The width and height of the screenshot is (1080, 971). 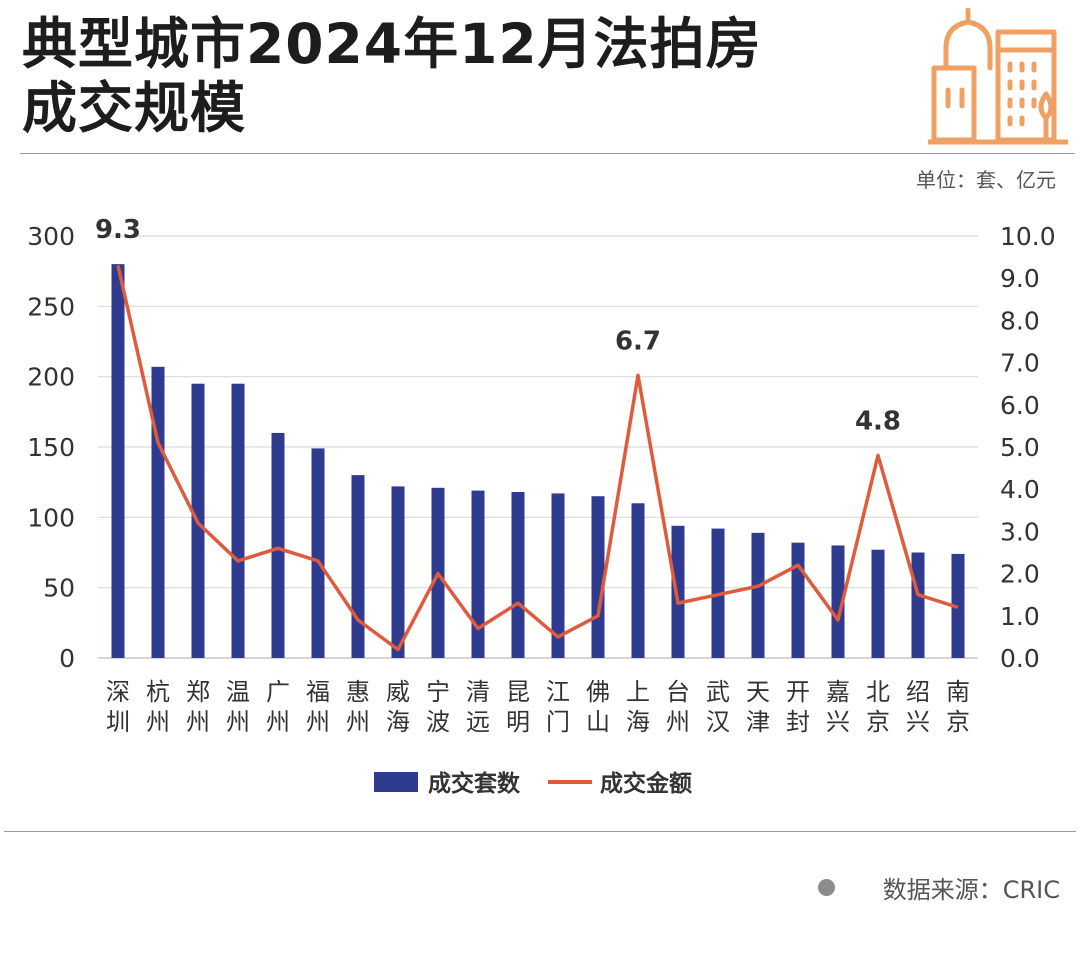 What do you see at coordinates (1020, 489) in the screenshot?
I see `right-tick-label: 4.0` at bounding box center [1020, 489].